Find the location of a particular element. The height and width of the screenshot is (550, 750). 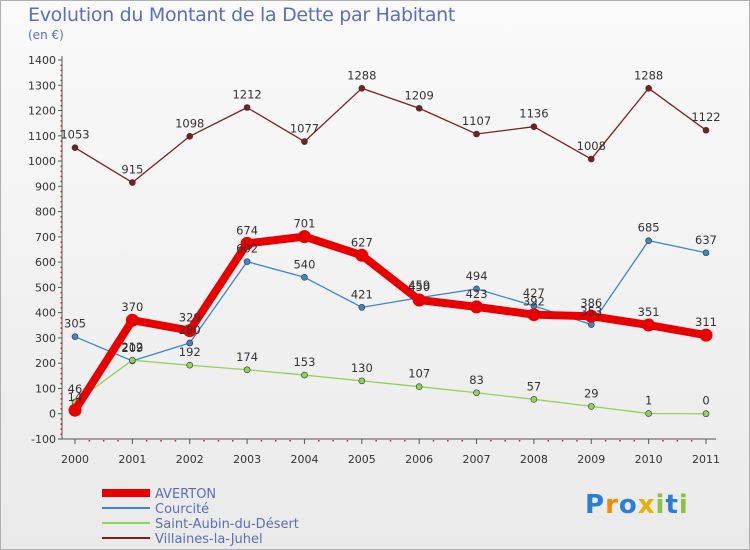

x-tick-label: 2003 is located at coordinates (247, 459).